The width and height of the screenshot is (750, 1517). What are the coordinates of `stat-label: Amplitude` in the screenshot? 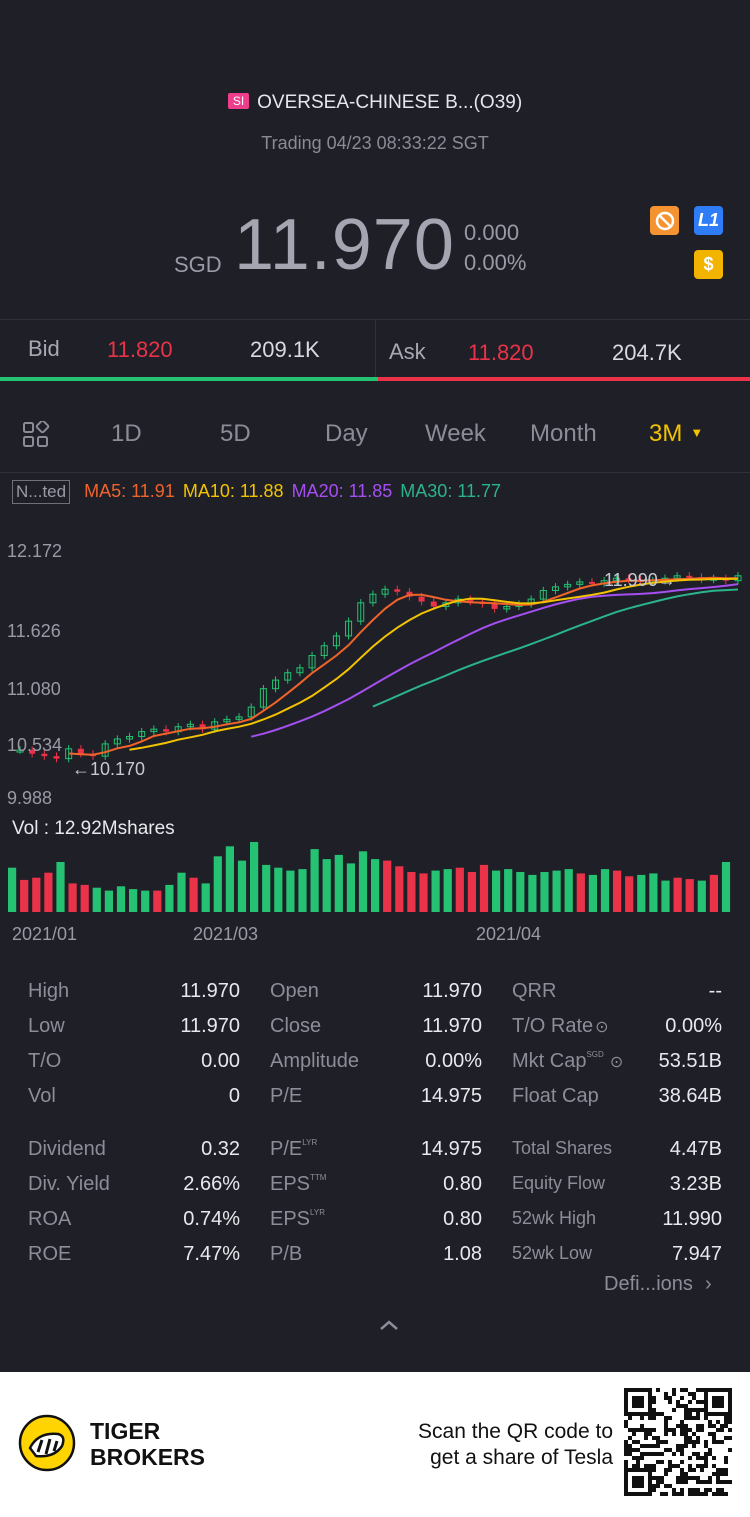 It's located at (314, 1061).